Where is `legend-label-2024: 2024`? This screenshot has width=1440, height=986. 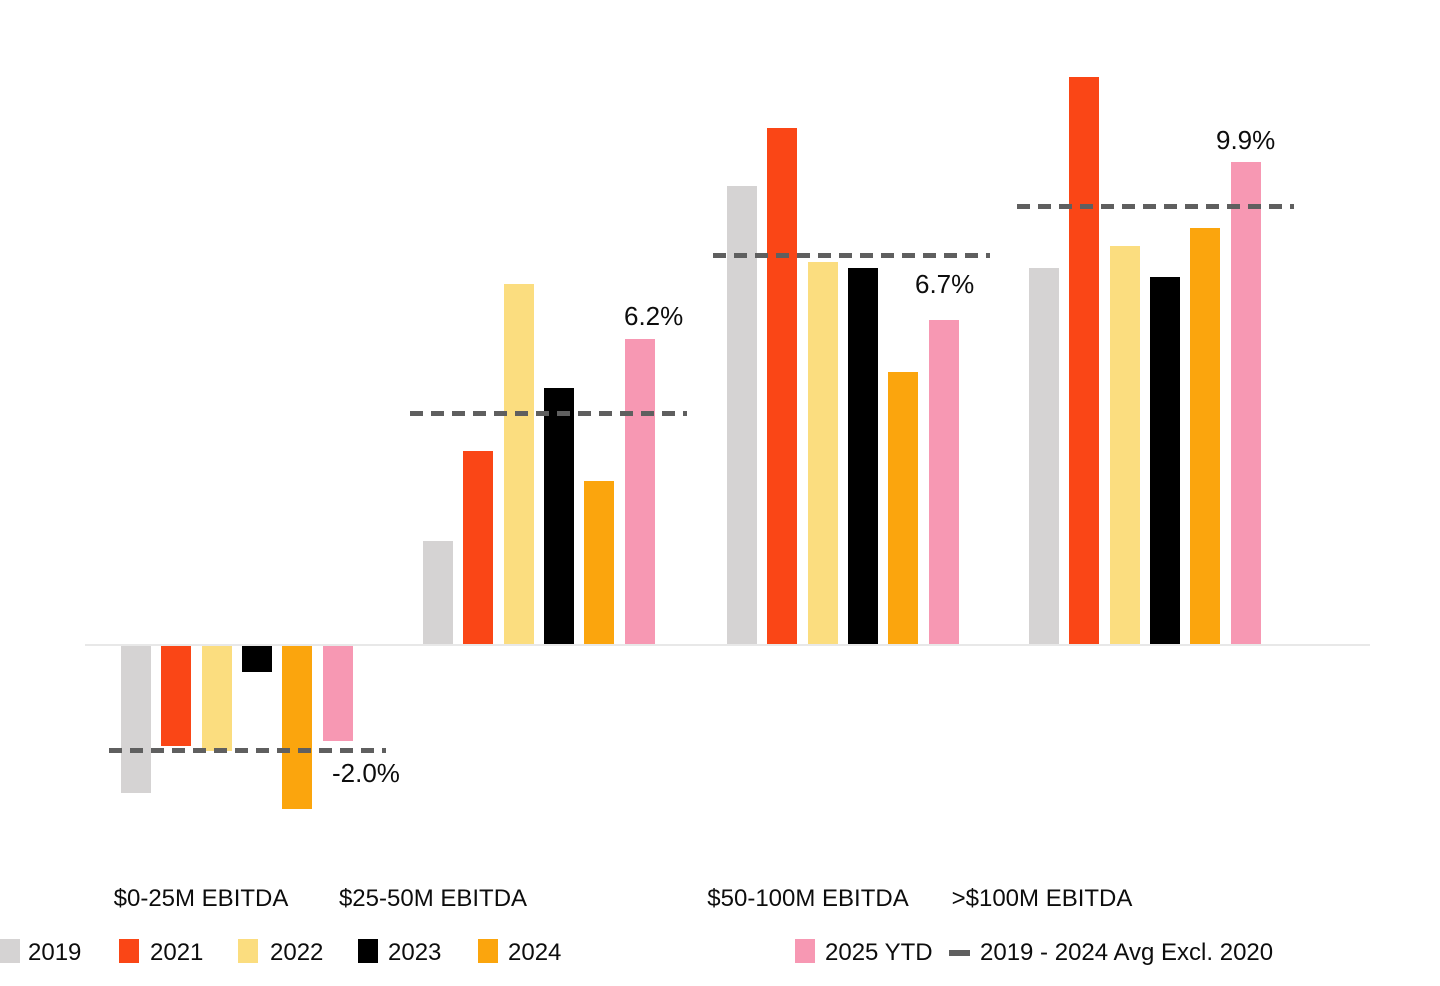
legend-label-2024: 2024 is located at coordinates (535, 952).